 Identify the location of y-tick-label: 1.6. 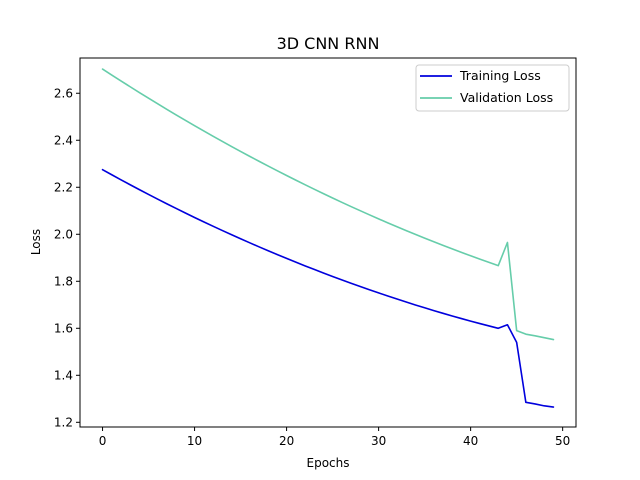
(63, 328).